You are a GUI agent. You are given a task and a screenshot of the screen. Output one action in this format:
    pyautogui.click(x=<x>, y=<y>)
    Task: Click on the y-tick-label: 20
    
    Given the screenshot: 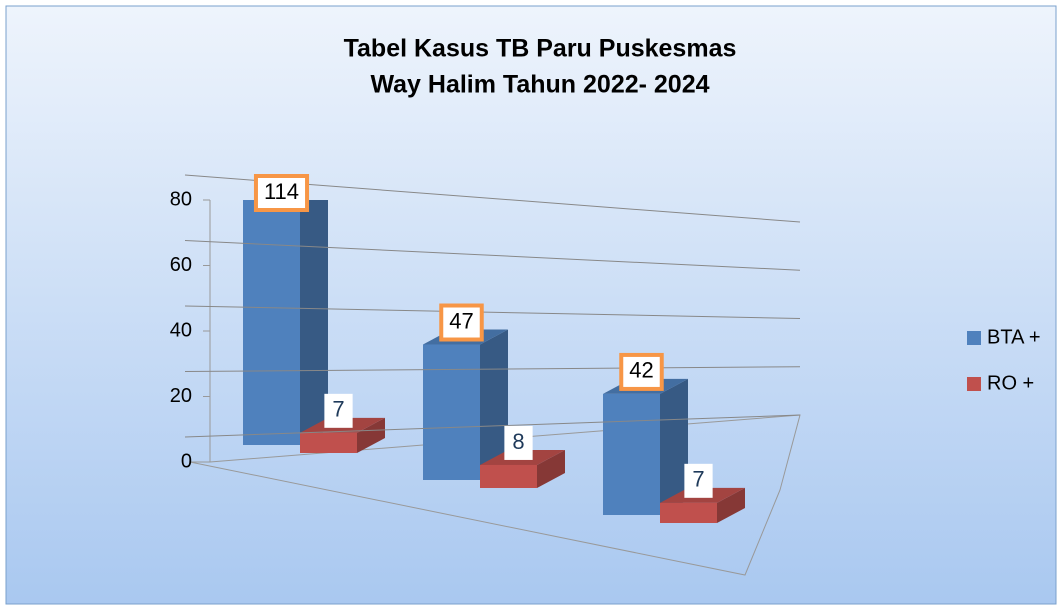 What is the action you would take?
    pyautogui.click(x=181, y=396)
    